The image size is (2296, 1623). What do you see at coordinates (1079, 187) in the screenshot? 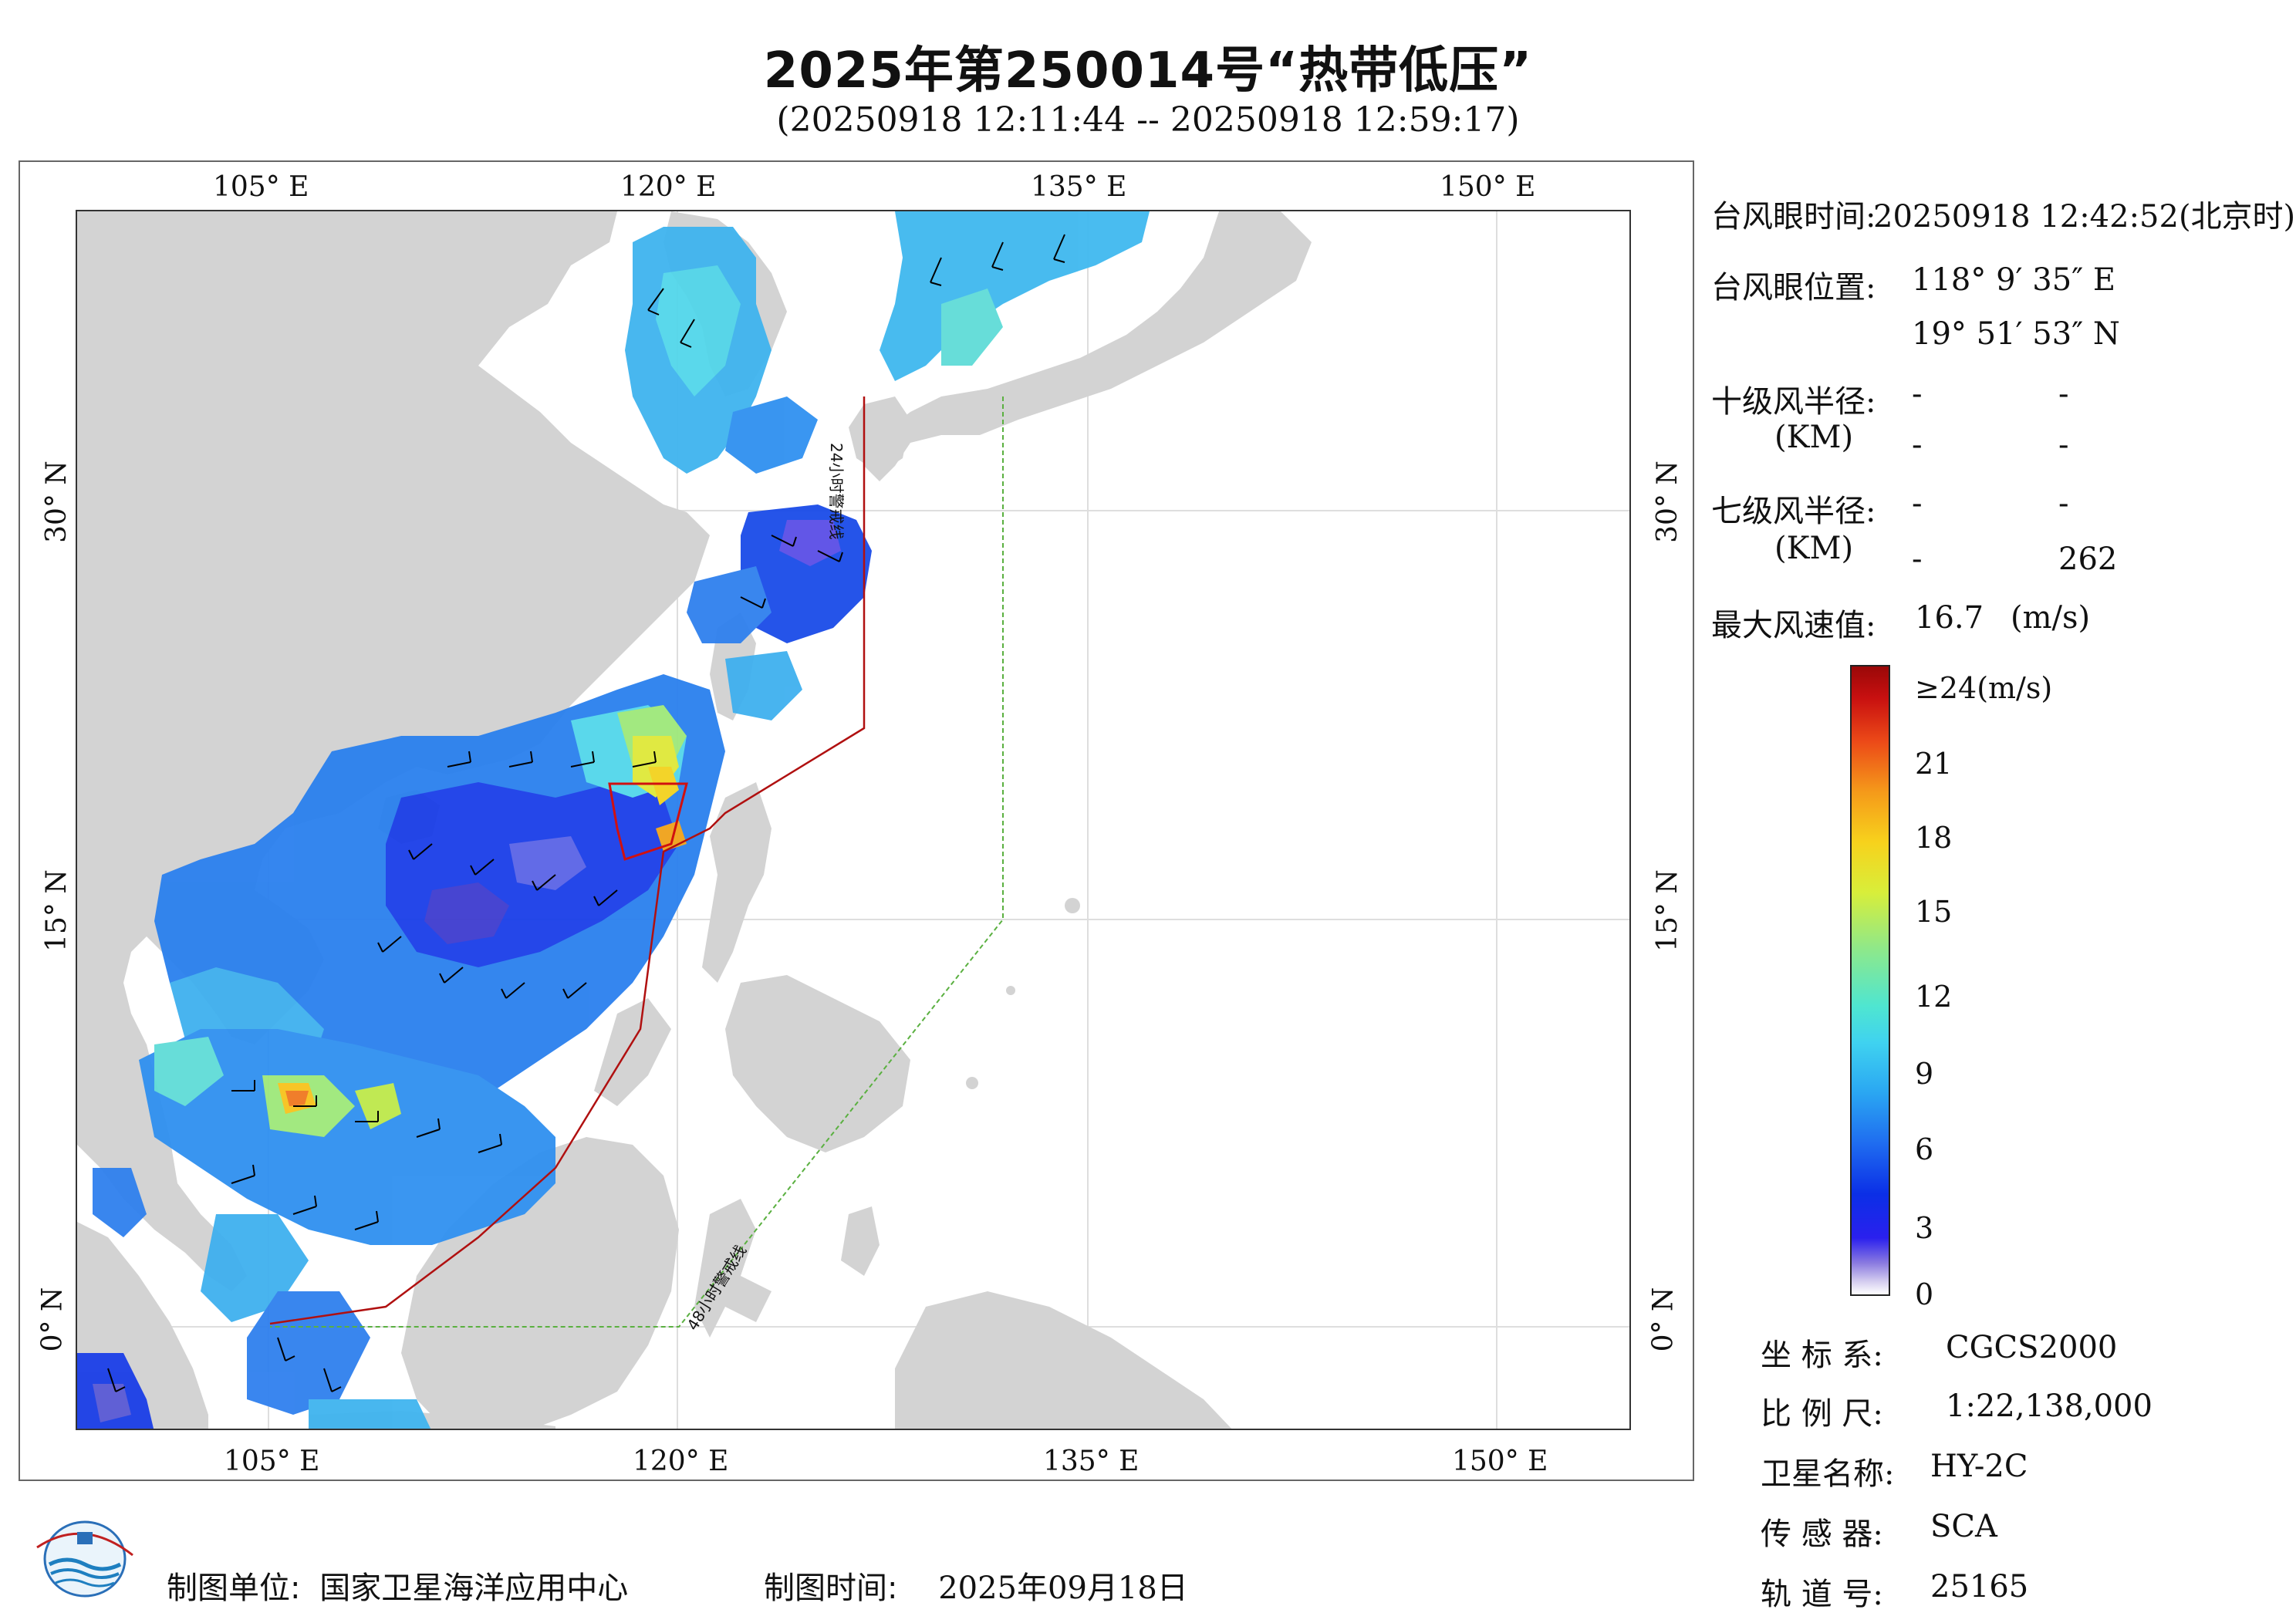
I see `lon-tick-top-135: 135° E` at bounding box center [1079, 187].